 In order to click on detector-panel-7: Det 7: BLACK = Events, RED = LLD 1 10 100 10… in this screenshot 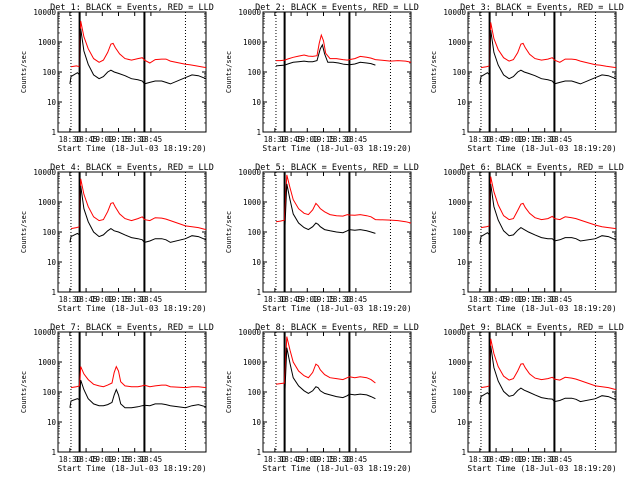, I will do `click(117, 398)`.